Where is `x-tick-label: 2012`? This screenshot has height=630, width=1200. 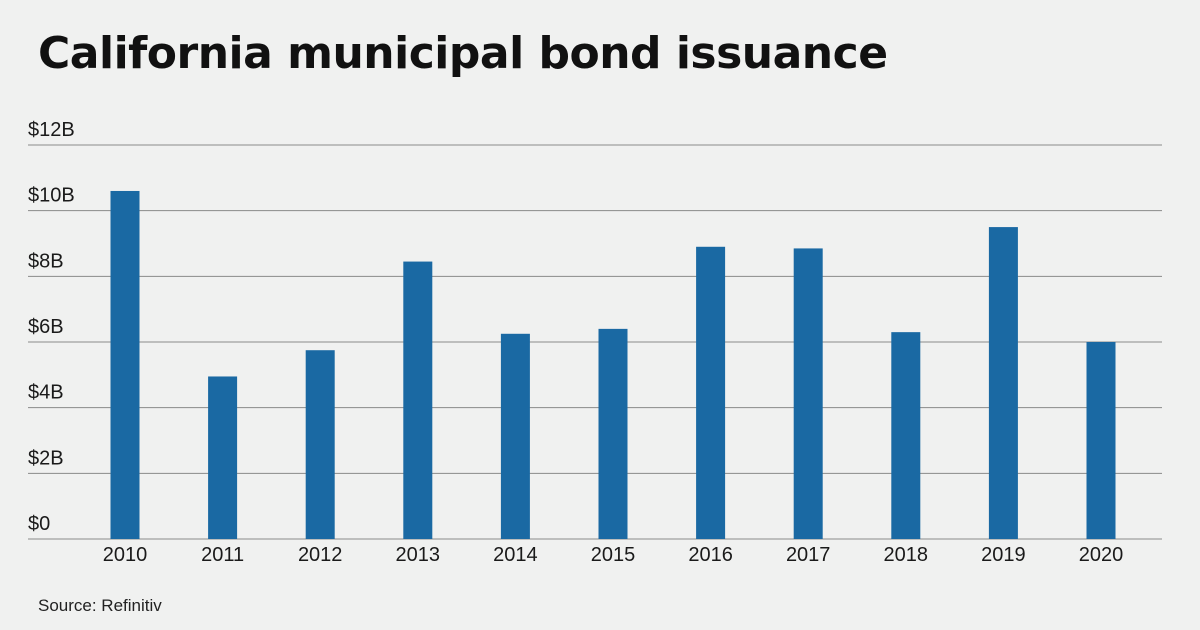
x-tick-label: 2012 is located at coordinates (320, 555).